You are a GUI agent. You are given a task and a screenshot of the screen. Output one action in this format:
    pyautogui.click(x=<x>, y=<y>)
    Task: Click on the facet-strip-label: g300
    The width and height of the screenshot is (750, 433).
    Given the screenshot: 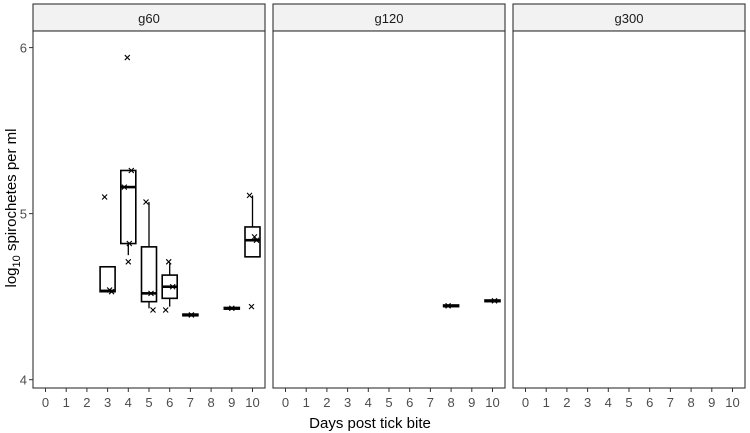 What is the action you would take?
    pyautogui.click(x=629, y=18)
    